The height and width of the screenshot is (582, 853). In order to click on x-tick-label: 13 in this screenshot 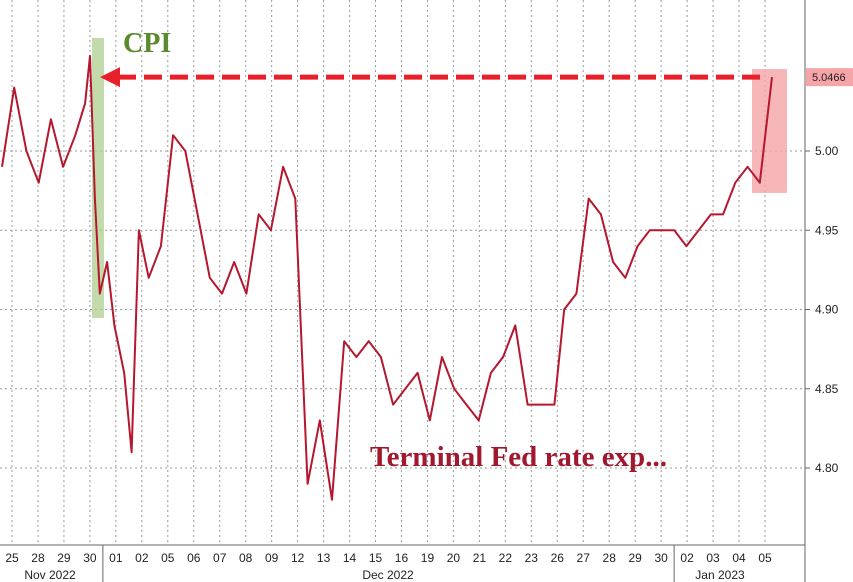, I will do `click(324, 558)`.